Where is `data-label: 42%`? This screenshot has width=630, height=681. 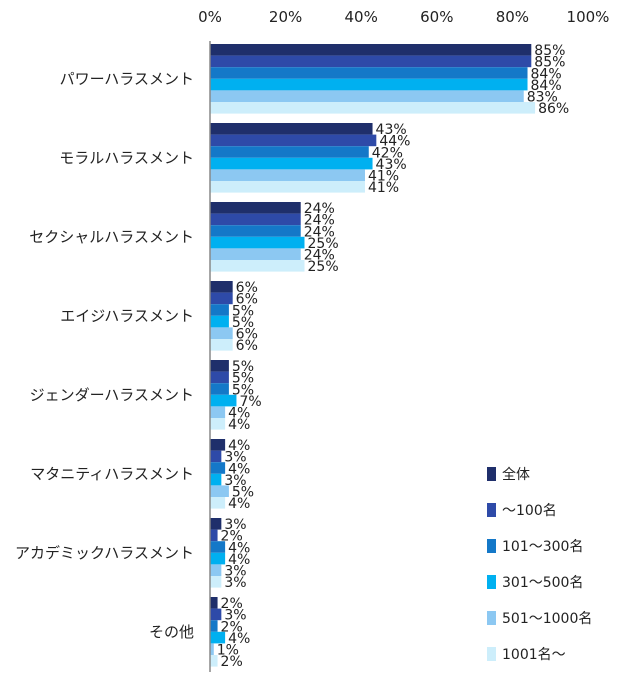 data-label: 42% is located at coordinates (387, 153).